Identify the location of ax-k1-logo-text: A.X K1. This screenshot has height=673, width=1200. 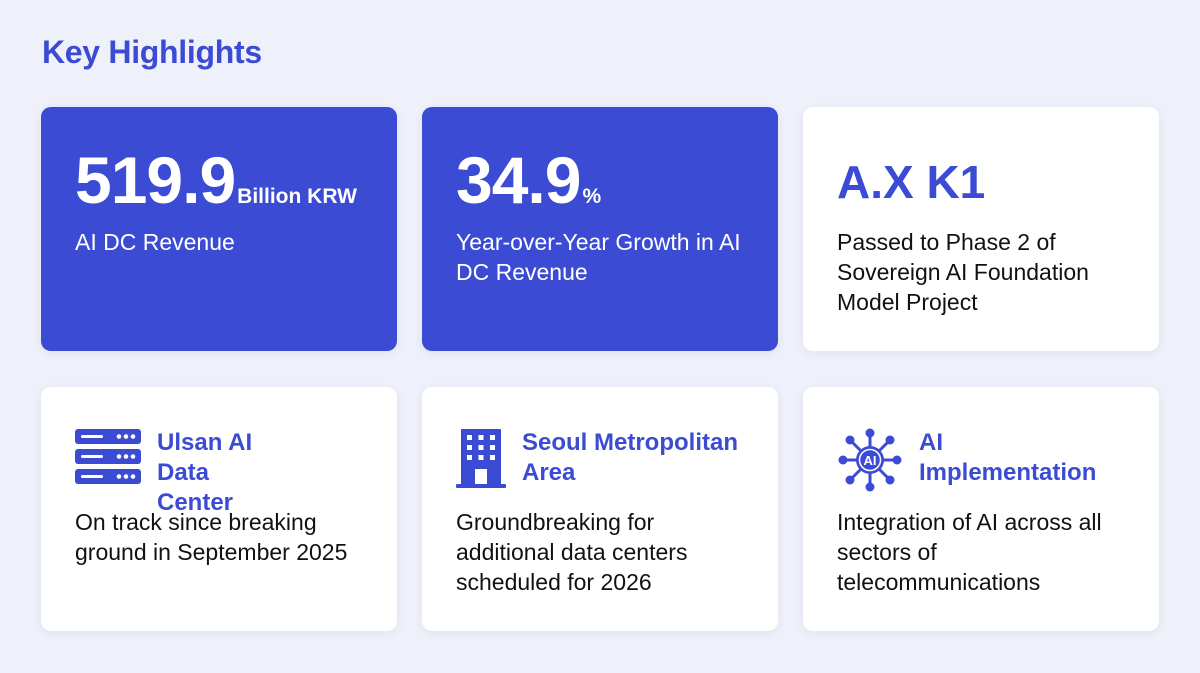
(911, 182).